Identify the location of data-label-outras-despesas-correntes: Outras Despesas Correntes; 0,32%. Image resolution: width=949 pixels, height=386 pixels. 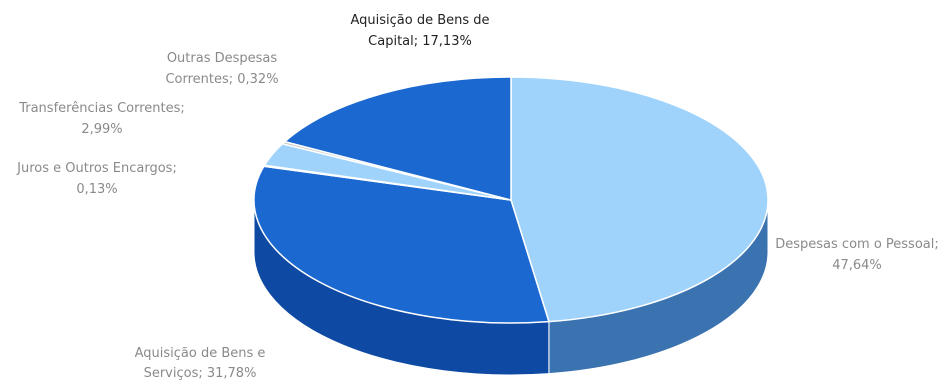
(221, 69).